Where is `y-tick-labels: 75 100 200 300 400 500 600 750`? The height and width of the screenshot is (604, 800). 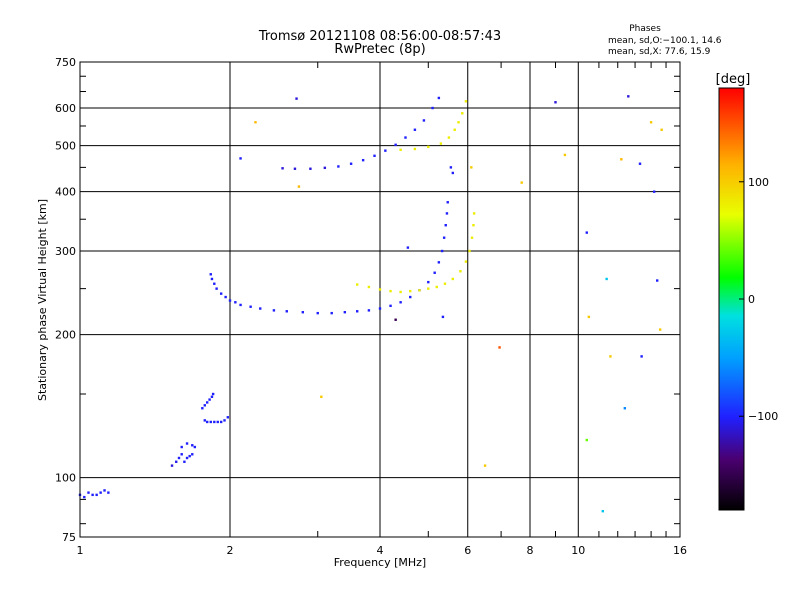 y-tick-labels: 75 100 200 300 400 500 600 750 is located at coordinates (65, 300).